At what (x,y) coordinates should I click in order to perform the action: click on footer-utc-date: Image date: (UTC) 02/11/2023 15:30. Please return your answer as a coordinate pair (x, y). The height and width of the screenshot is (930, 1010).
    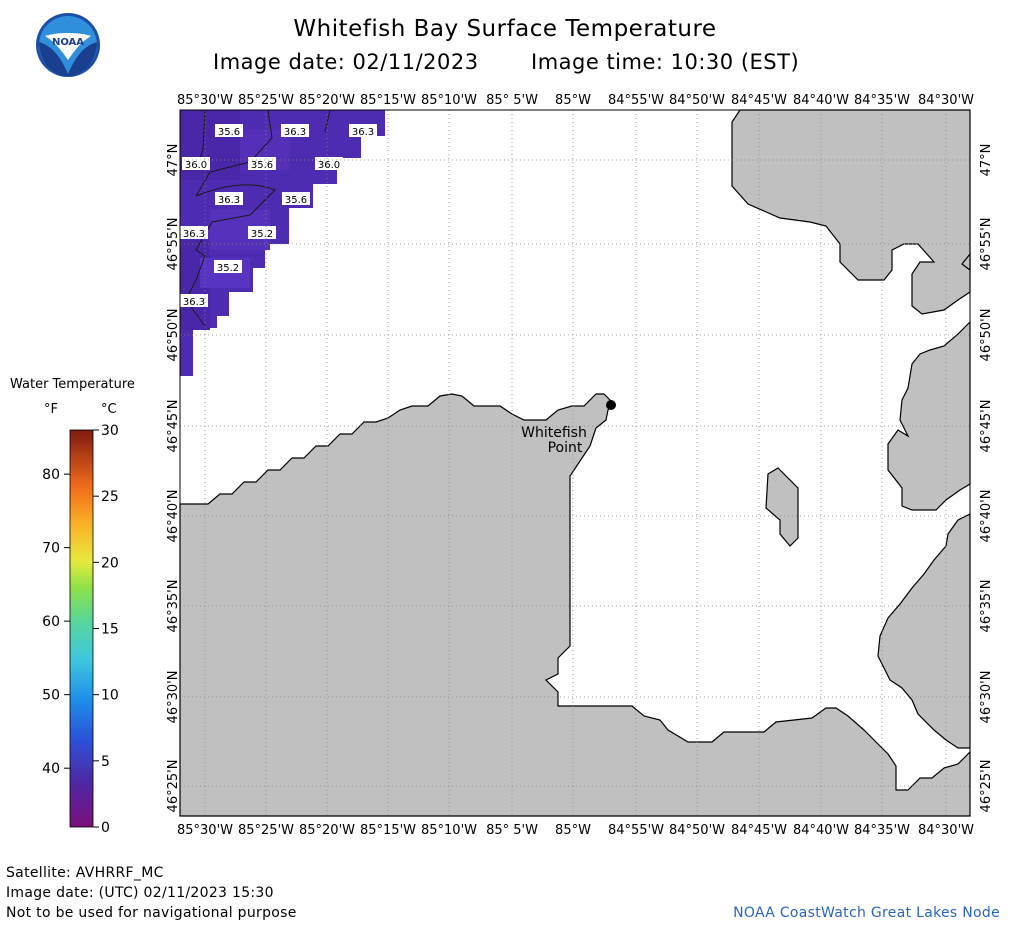
    Looking at the image, I should click on (140, 893).